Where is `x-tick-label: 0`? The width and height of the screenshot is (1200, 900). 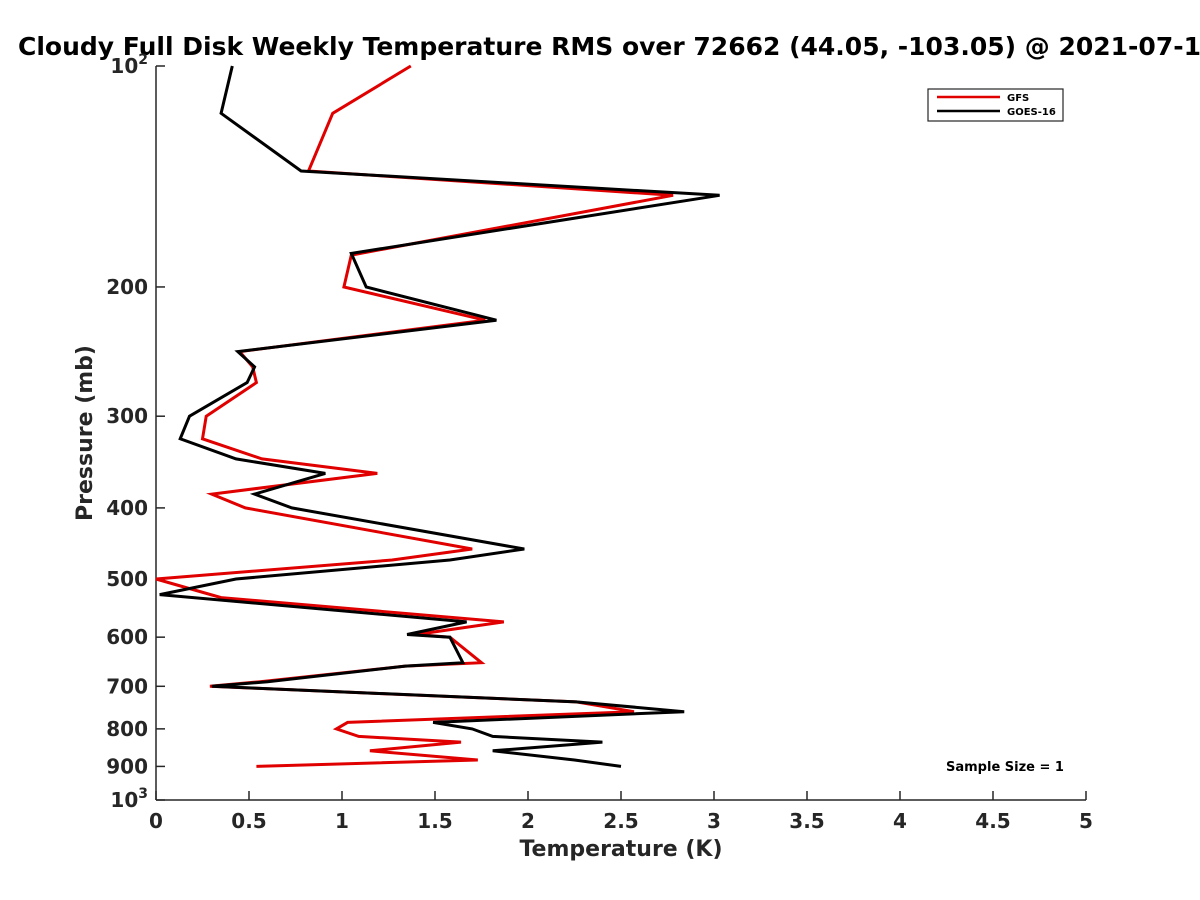 x-tick-label: 0 is located at coordinates (156, 821).